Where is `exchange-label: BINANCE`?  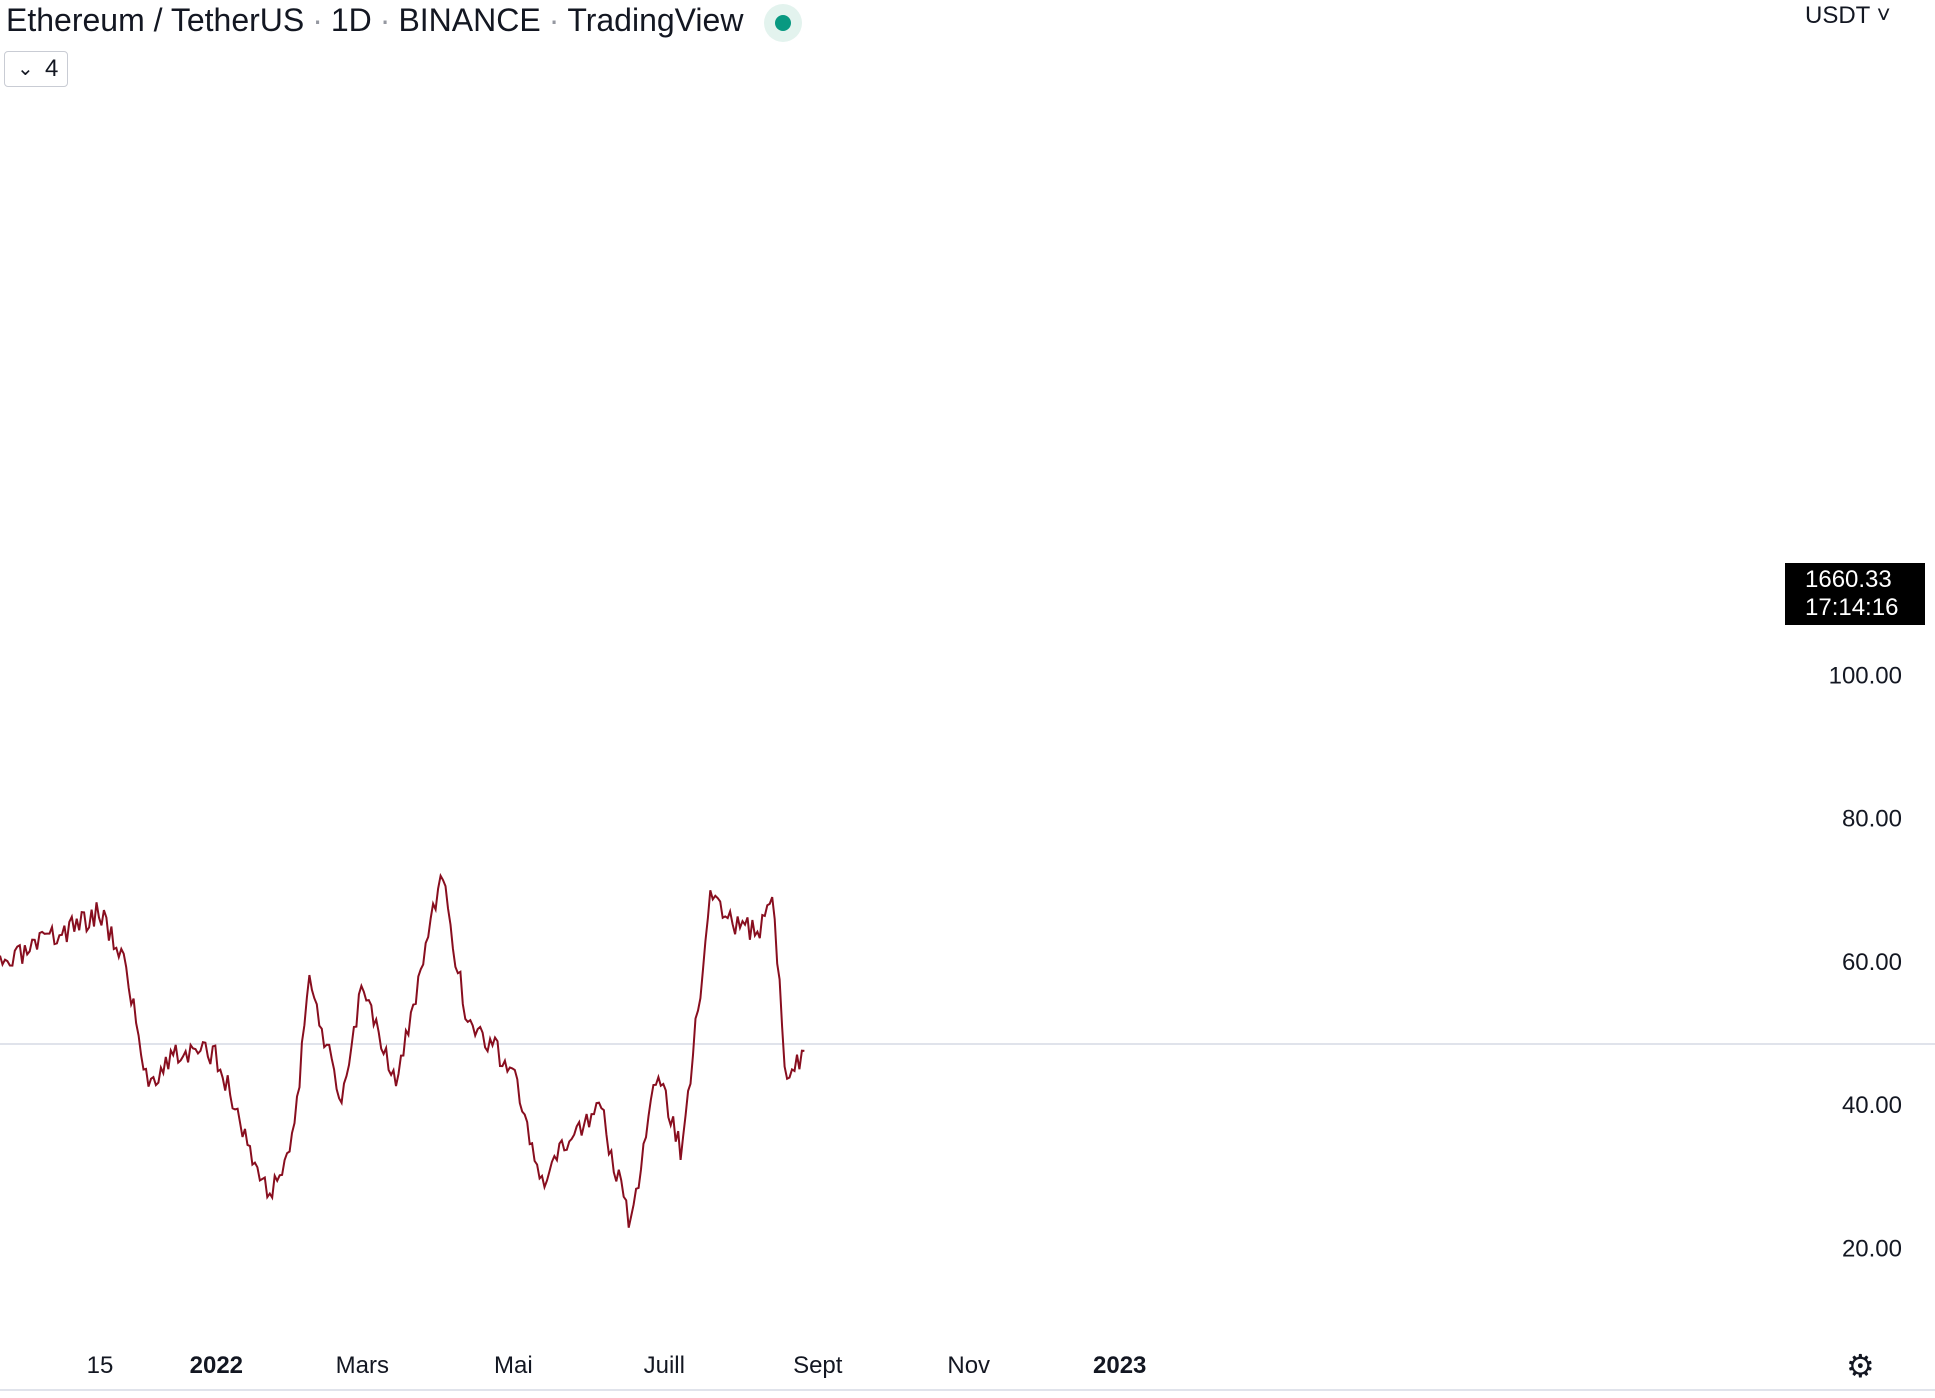
exchange-label: BINANCE is located at coordinates (469, 20).